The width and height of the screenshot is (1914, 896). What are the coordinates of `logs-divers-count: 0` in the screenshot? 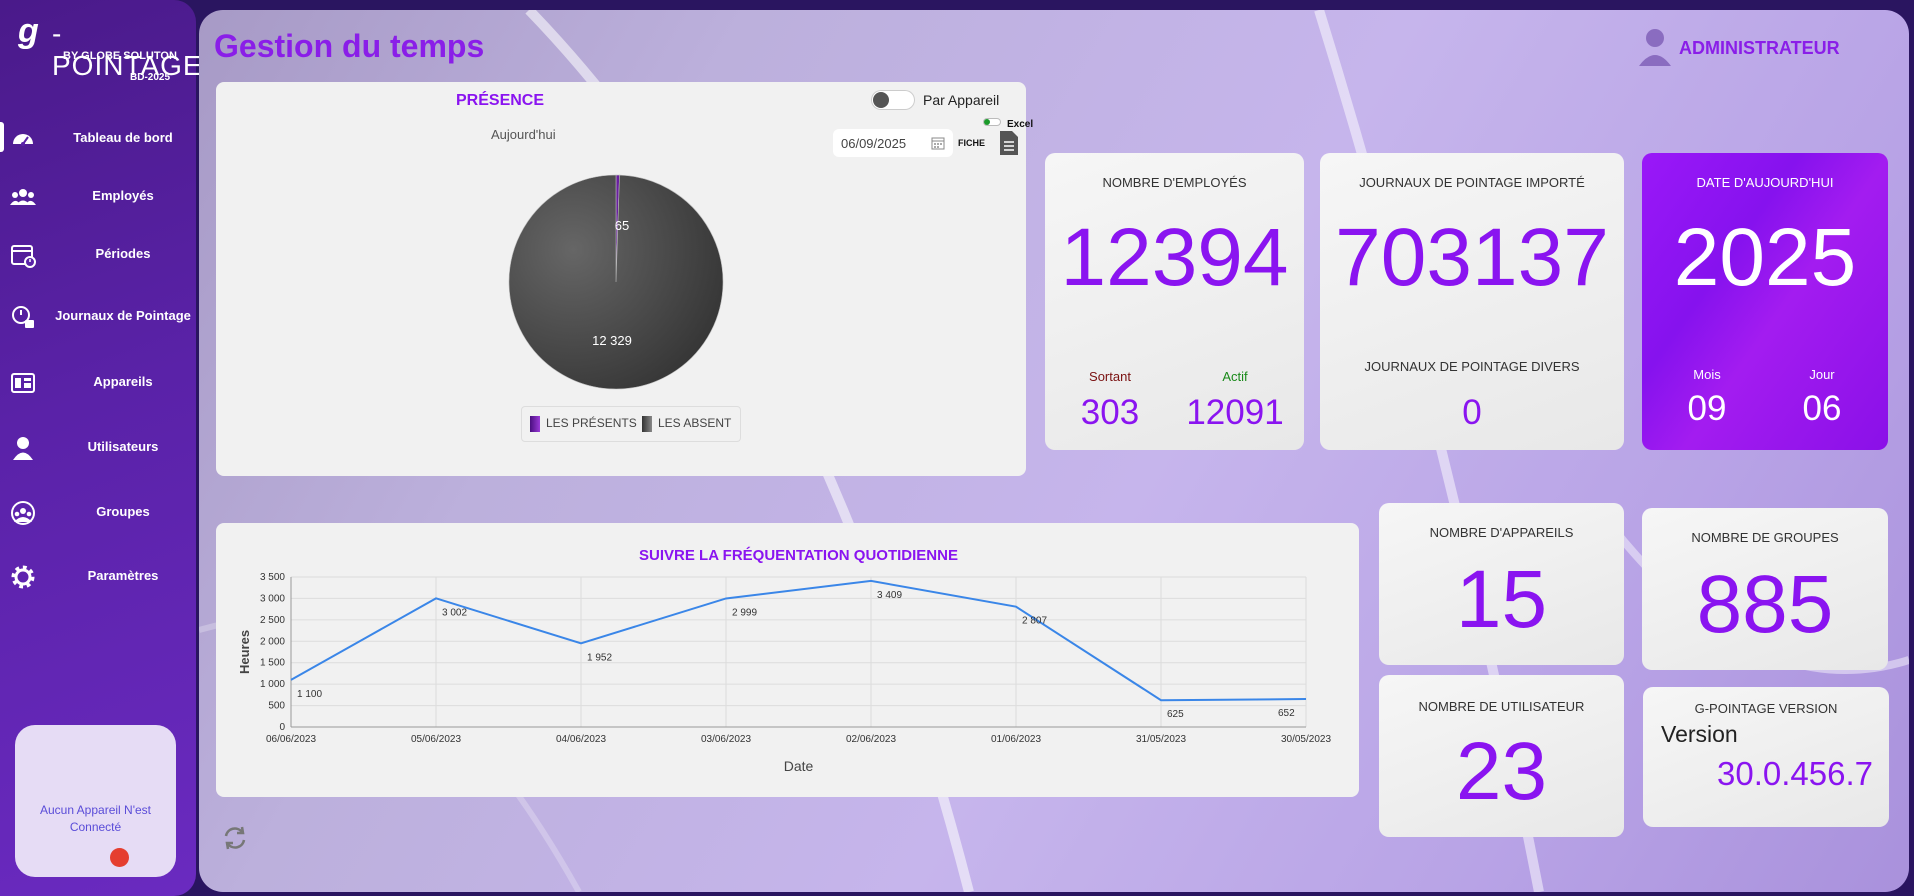 It's located at (1472, 412).